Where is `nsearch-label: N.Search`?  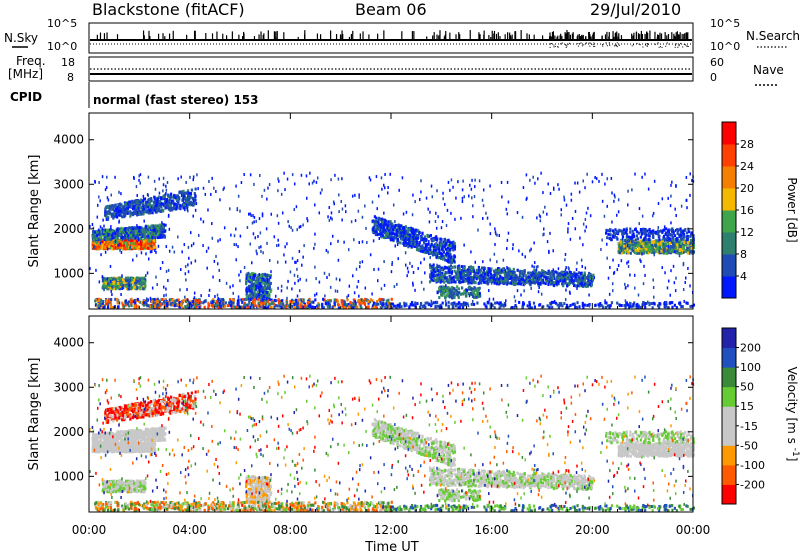
nsearch-label: N.Search is located at coordinates (773, 36).